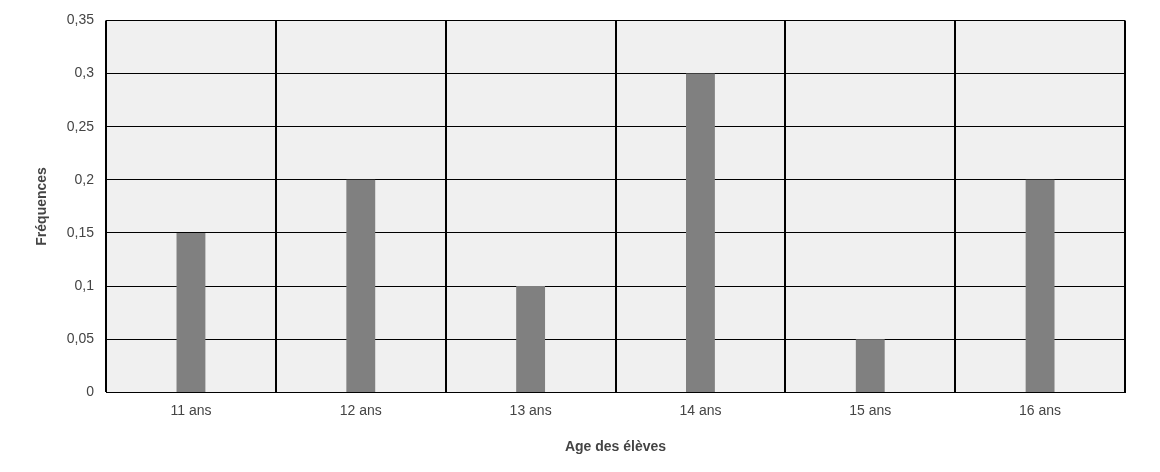  I want to click on y-axis-title: Fréquences, so click(41, 206).